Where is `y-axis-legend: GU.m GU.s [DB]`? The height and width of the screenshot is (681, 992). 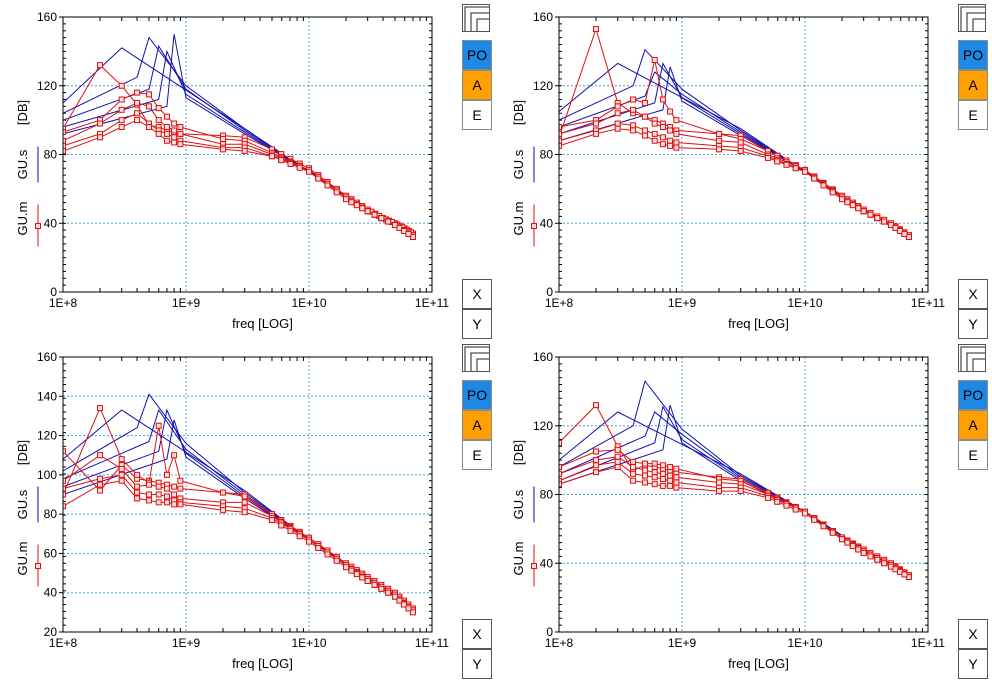
y-axis-legend: GU.m GU.s [DB] is located at coordinates (518, 168).